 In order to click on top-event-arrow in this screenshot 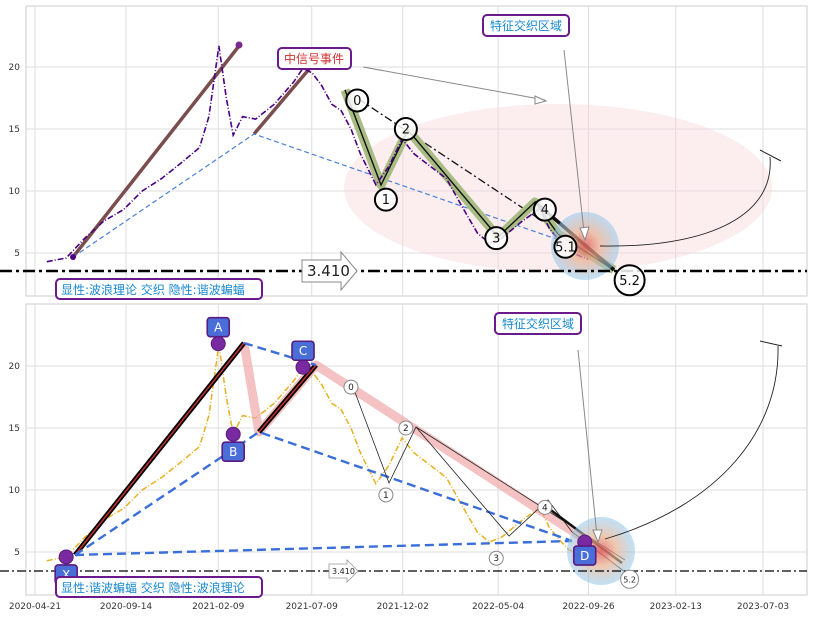, I will do `click(454, 83)`.